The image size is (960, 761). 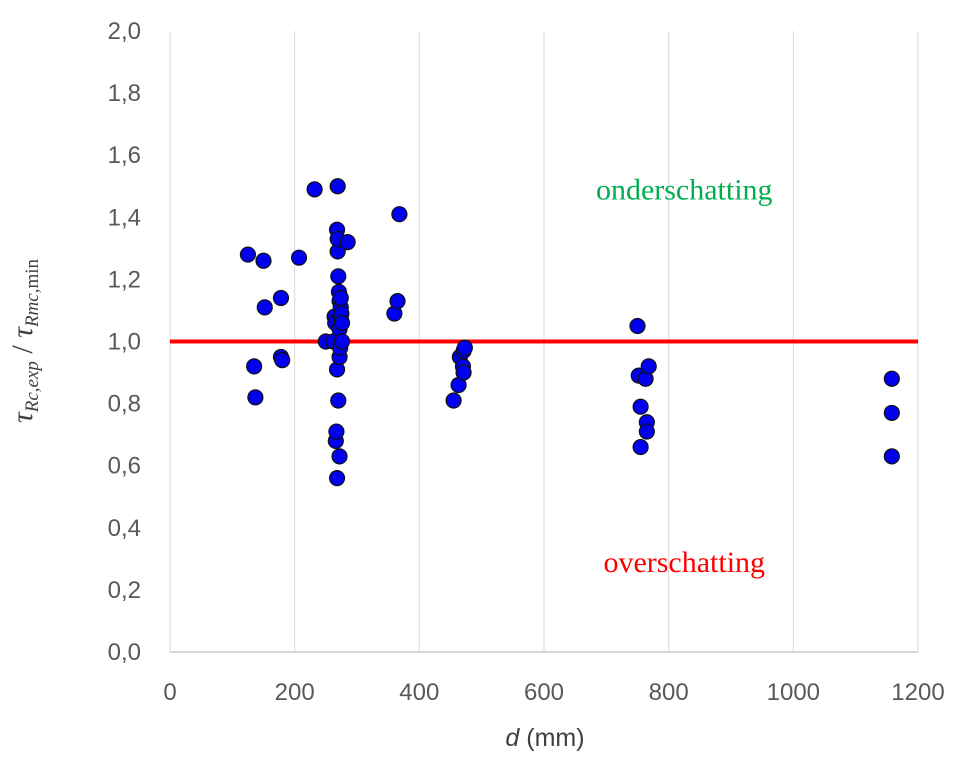 What do you see at coordinates (124, 404) in the screenshot?
I see `y-tick-label: 0,8` at bounding box center [124, 404].